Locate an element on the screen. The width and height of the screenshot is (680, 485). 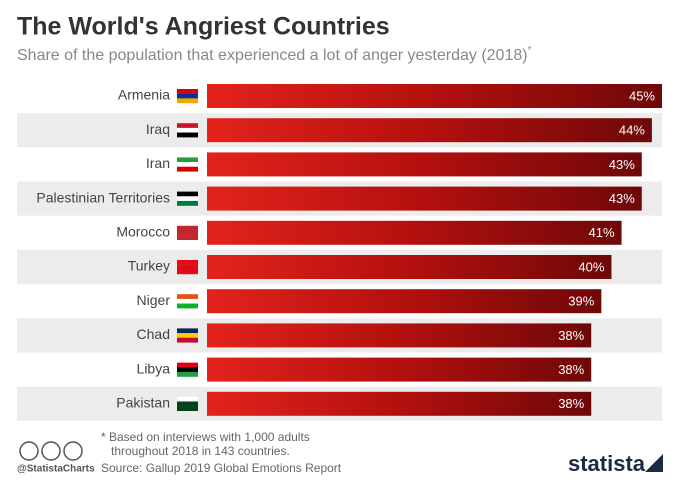
license-icons is located at coordinates (51, 451).